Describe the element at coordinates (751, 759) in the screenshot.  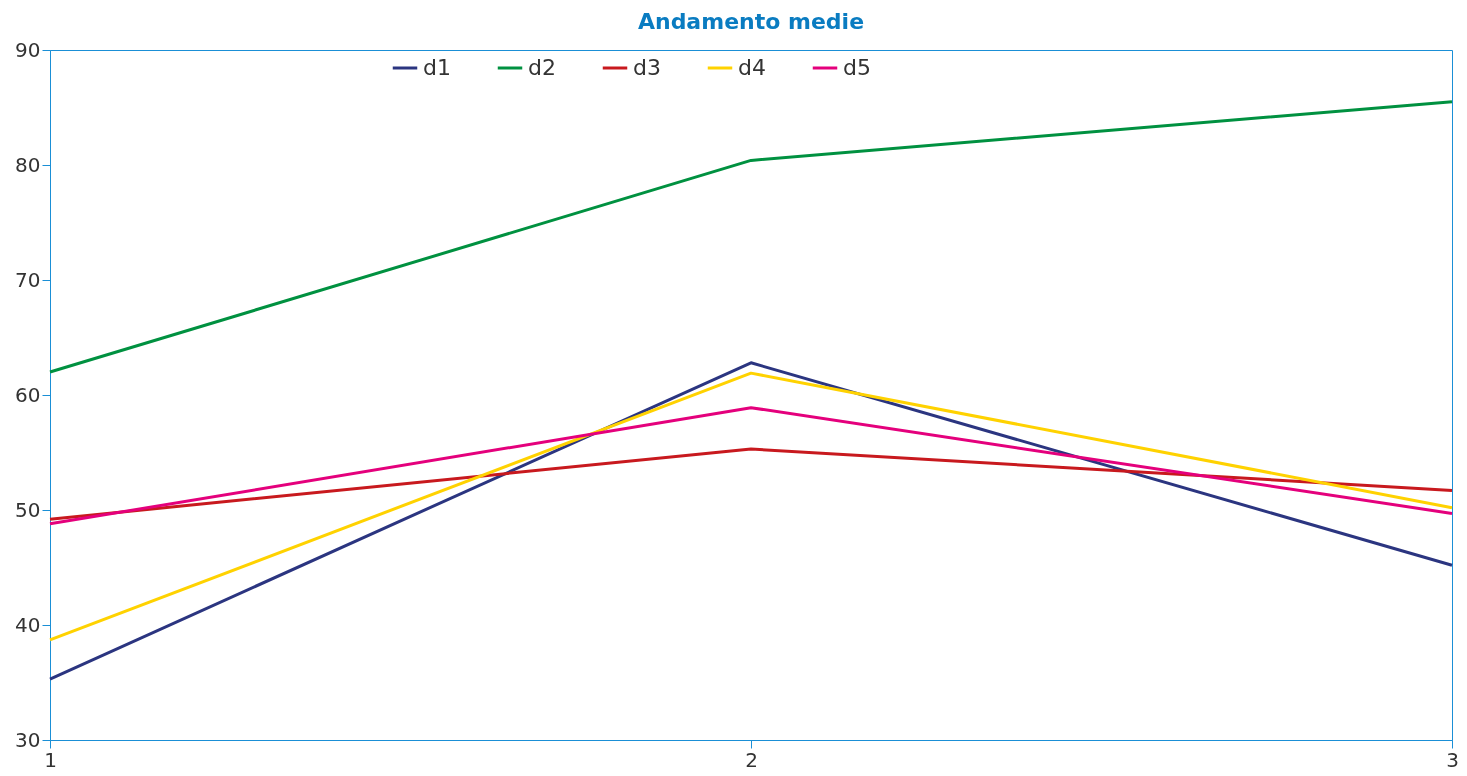
I see `x-tick-label: 2` at that location.